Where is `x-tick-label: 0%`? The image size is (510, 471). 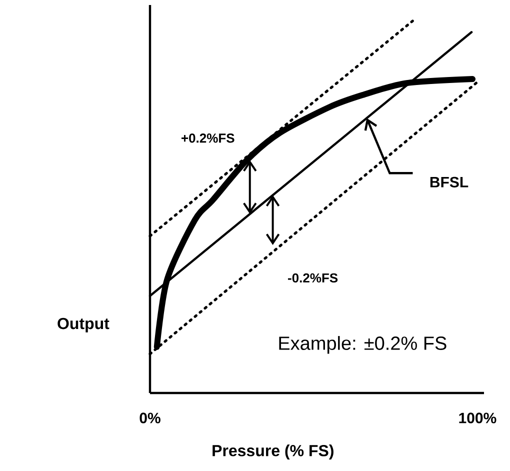 x-tick-label: 0% is located at coordinates (150, 418).